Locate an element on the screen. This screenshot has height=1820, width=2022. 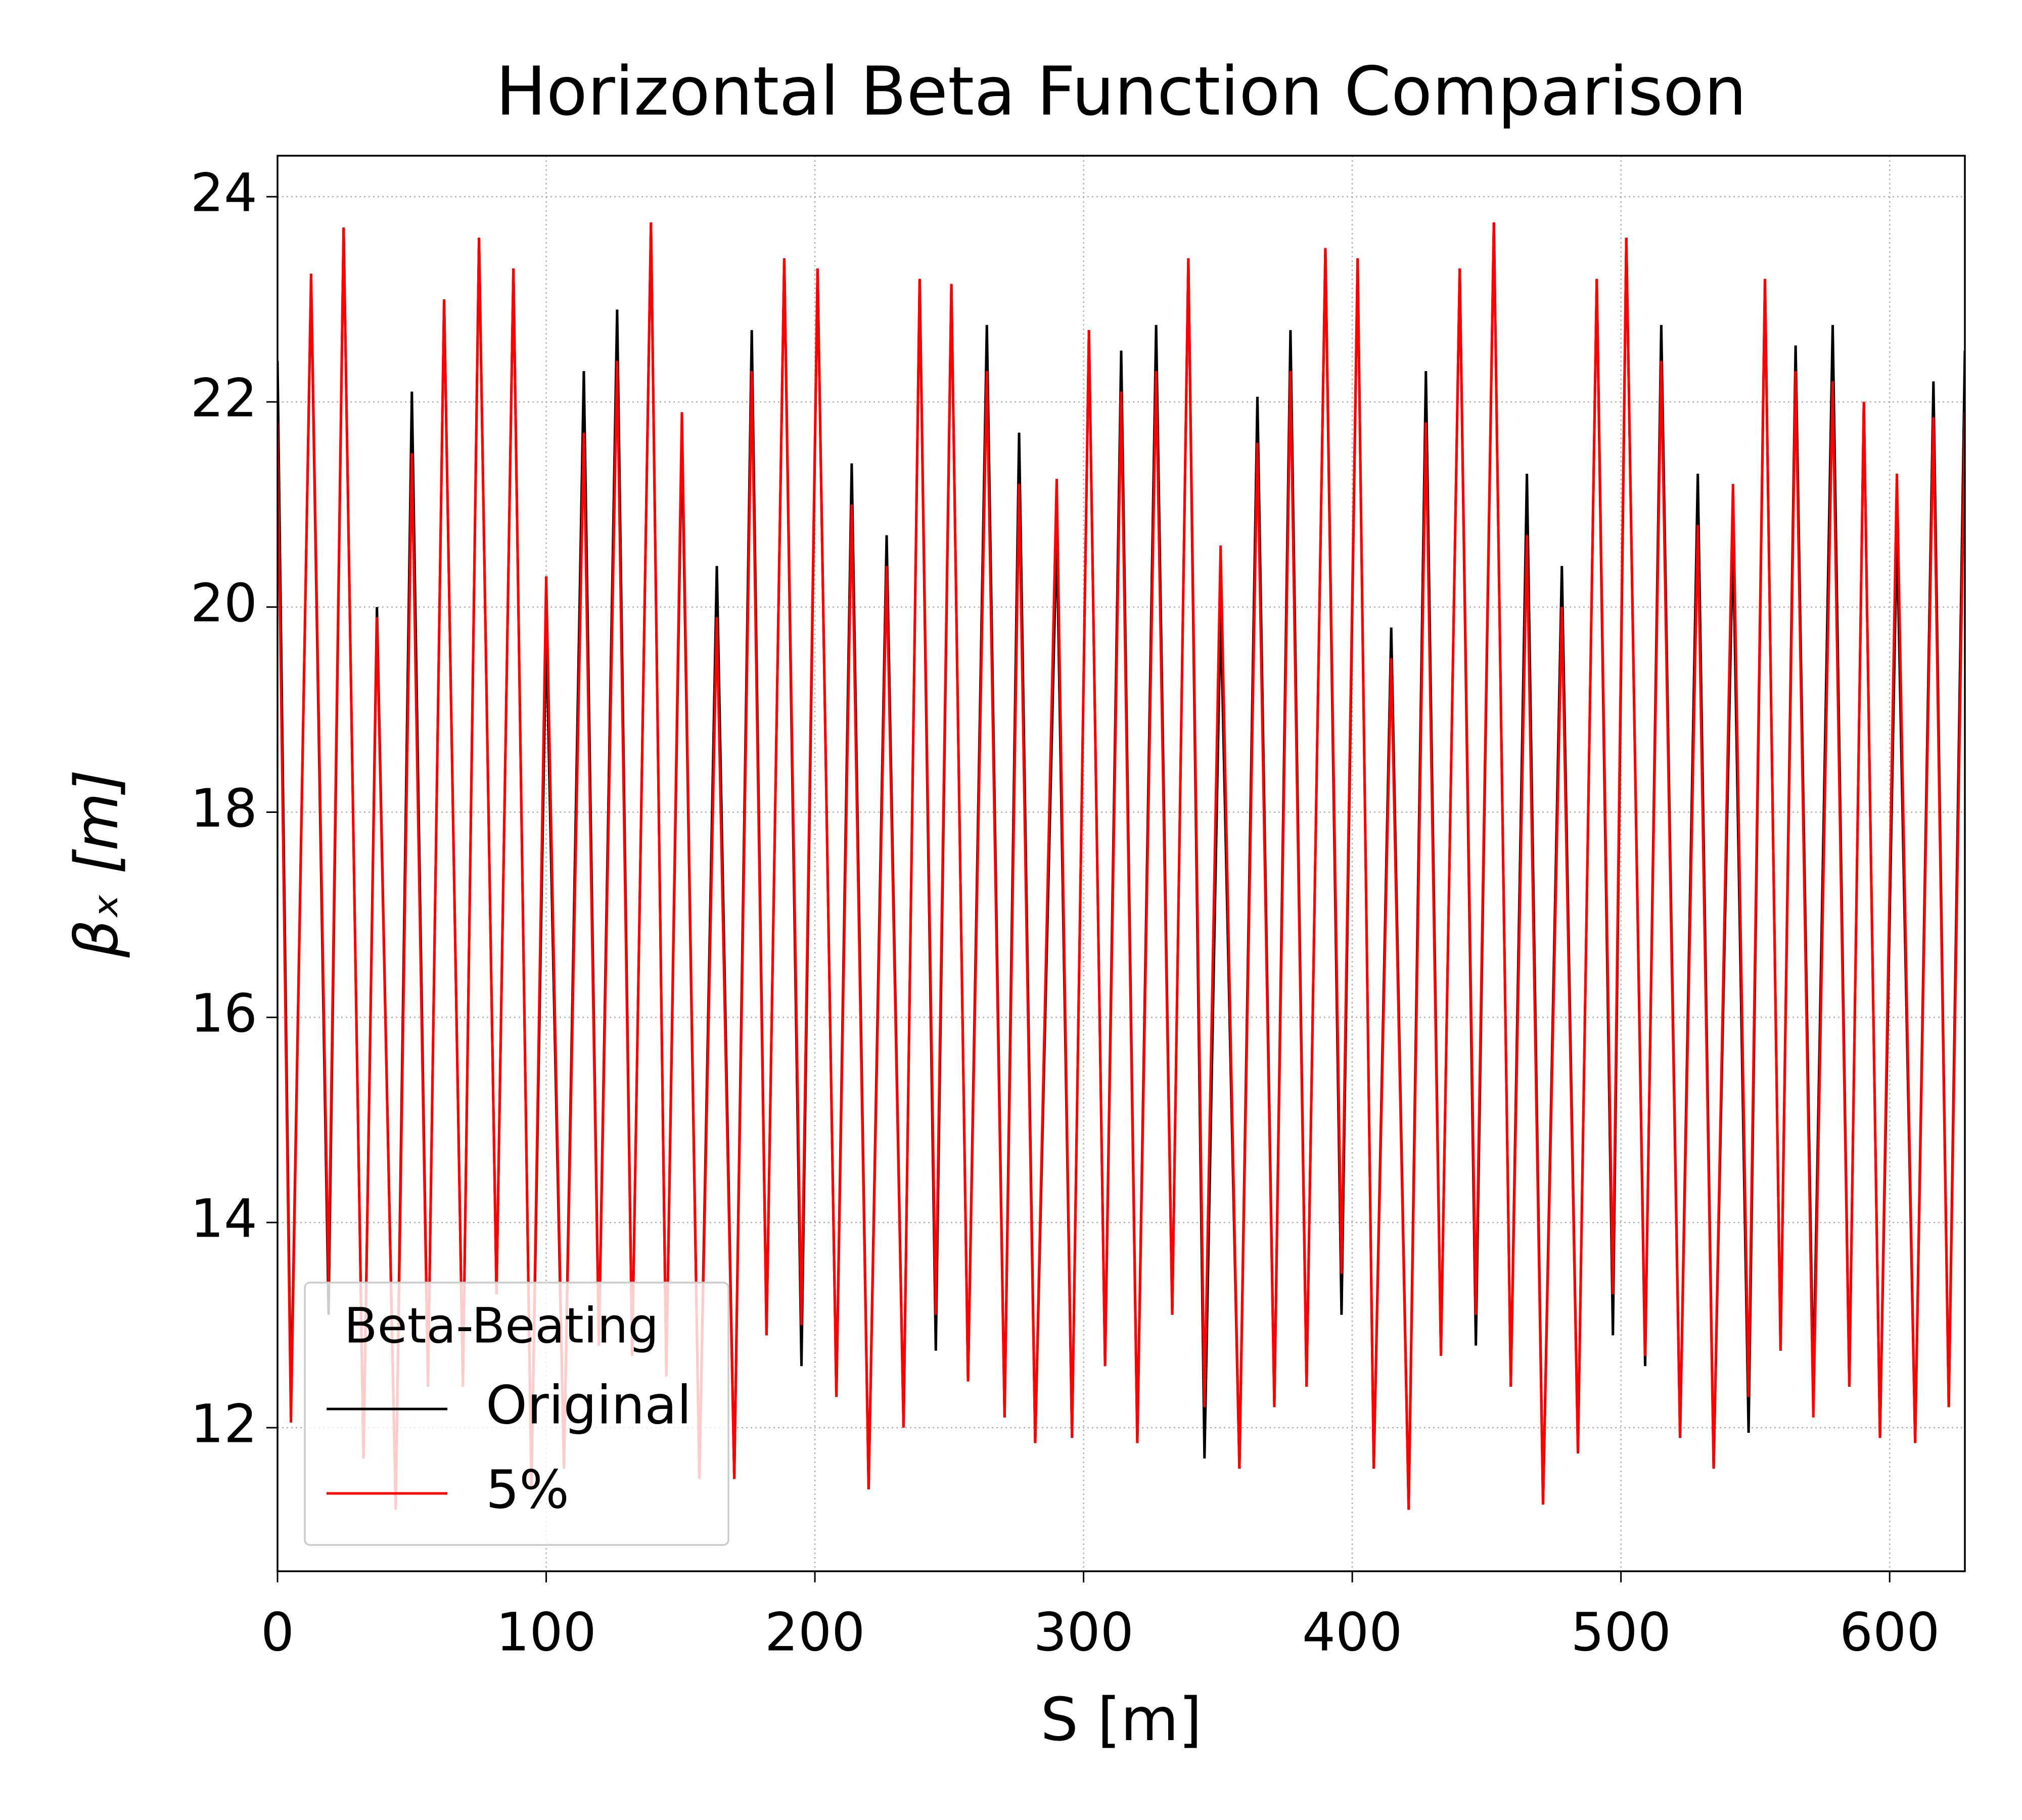
y-tick-label: 20 is located at coordinates (224, 603).